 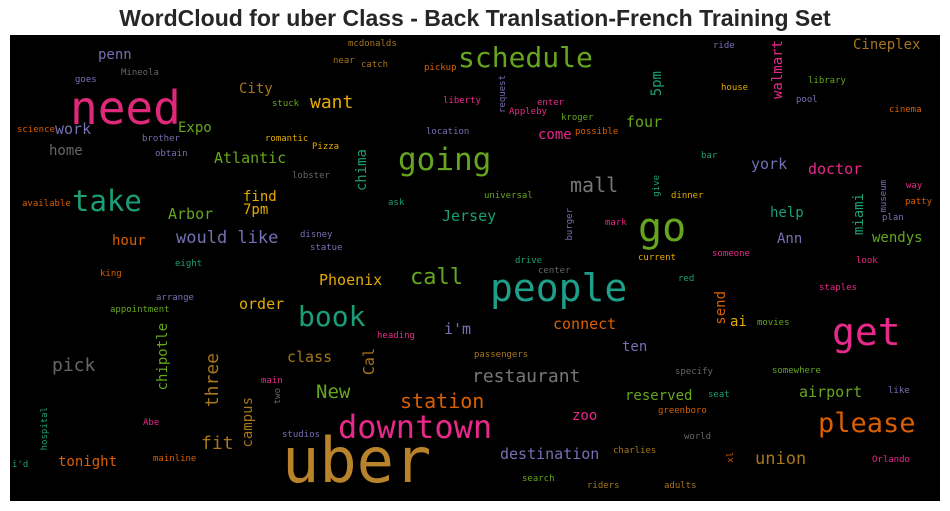 I want to click on word-orlando: Orlando, so click(x=891, y=460).